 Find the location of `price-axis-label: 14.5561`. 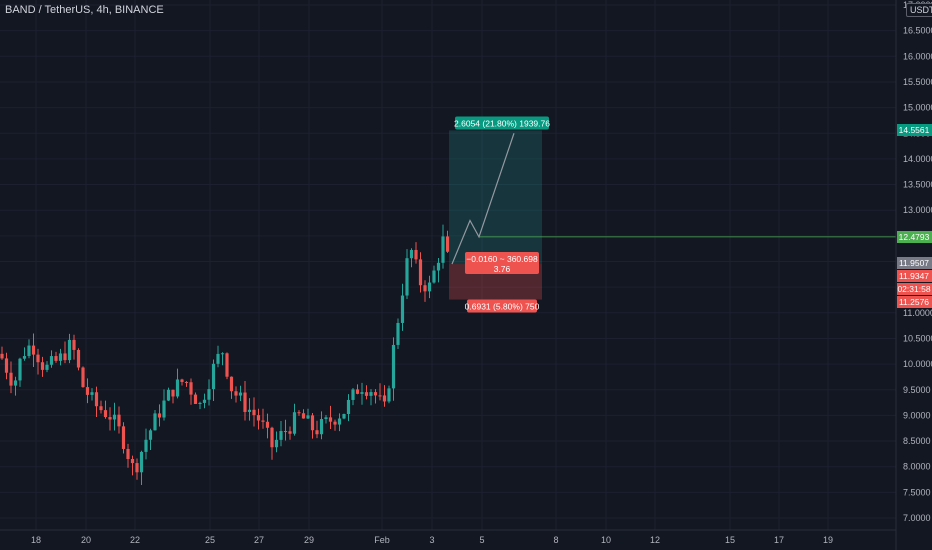

price-axis-label: 14.5561 is located at coordinates (914, 130).